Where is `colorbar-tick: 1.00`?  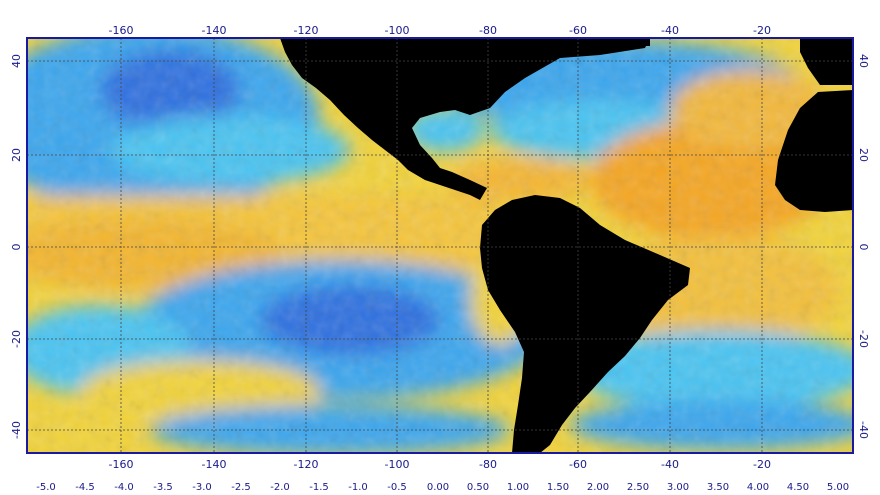
colorbar-tick: 1.00 is located at coordinates (518, 487).